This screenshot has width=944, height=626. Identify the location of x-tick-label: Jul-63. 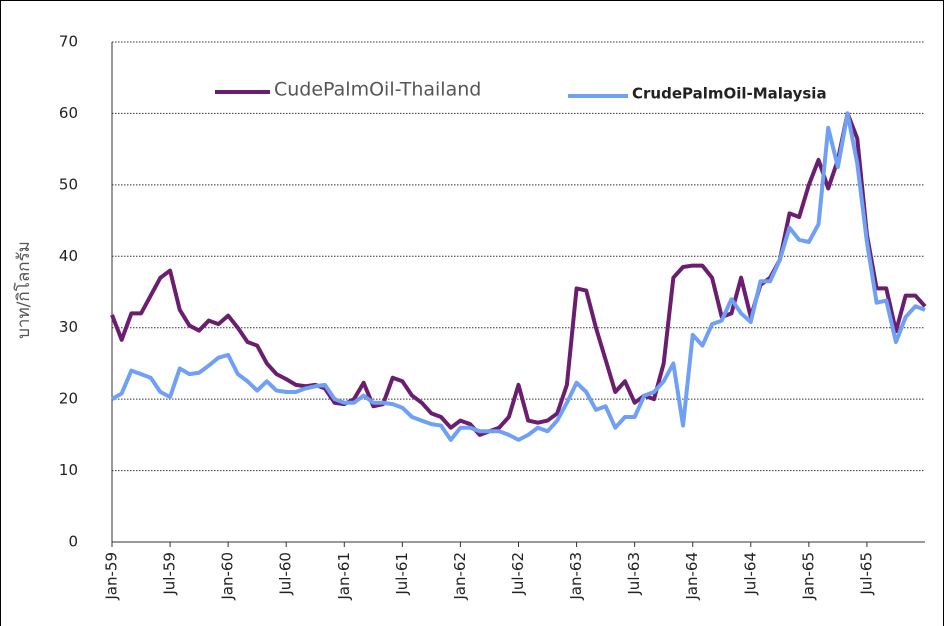
(634, 574).